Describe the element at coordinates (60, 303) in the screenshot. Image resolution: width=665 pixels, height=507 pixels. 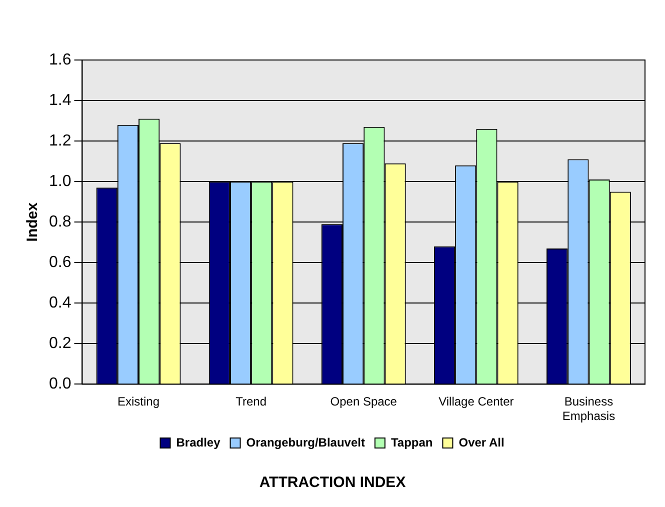
I see `y-tick-label: 0.4` at that location.